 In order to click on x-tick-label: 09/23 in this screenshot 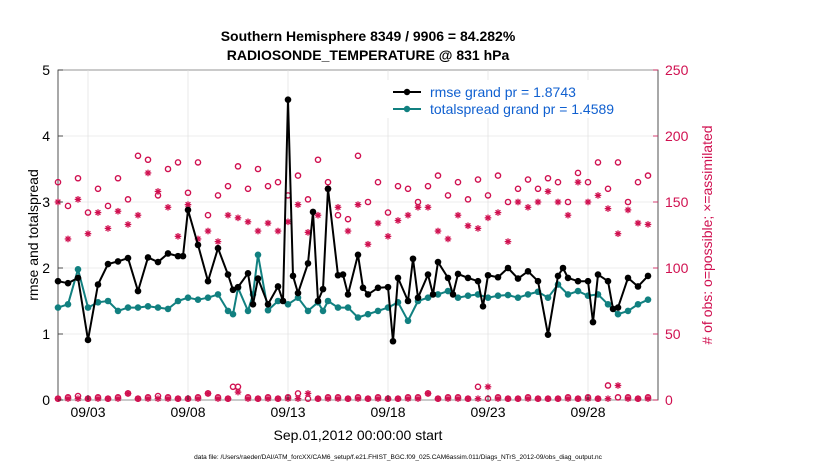, I will do `click(487, 412)`.